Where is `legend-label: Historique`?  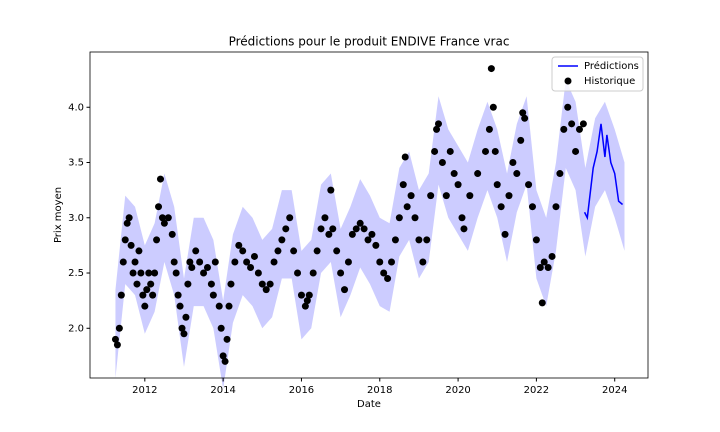
legend-label: Historique is located at coordinates (609, 81).